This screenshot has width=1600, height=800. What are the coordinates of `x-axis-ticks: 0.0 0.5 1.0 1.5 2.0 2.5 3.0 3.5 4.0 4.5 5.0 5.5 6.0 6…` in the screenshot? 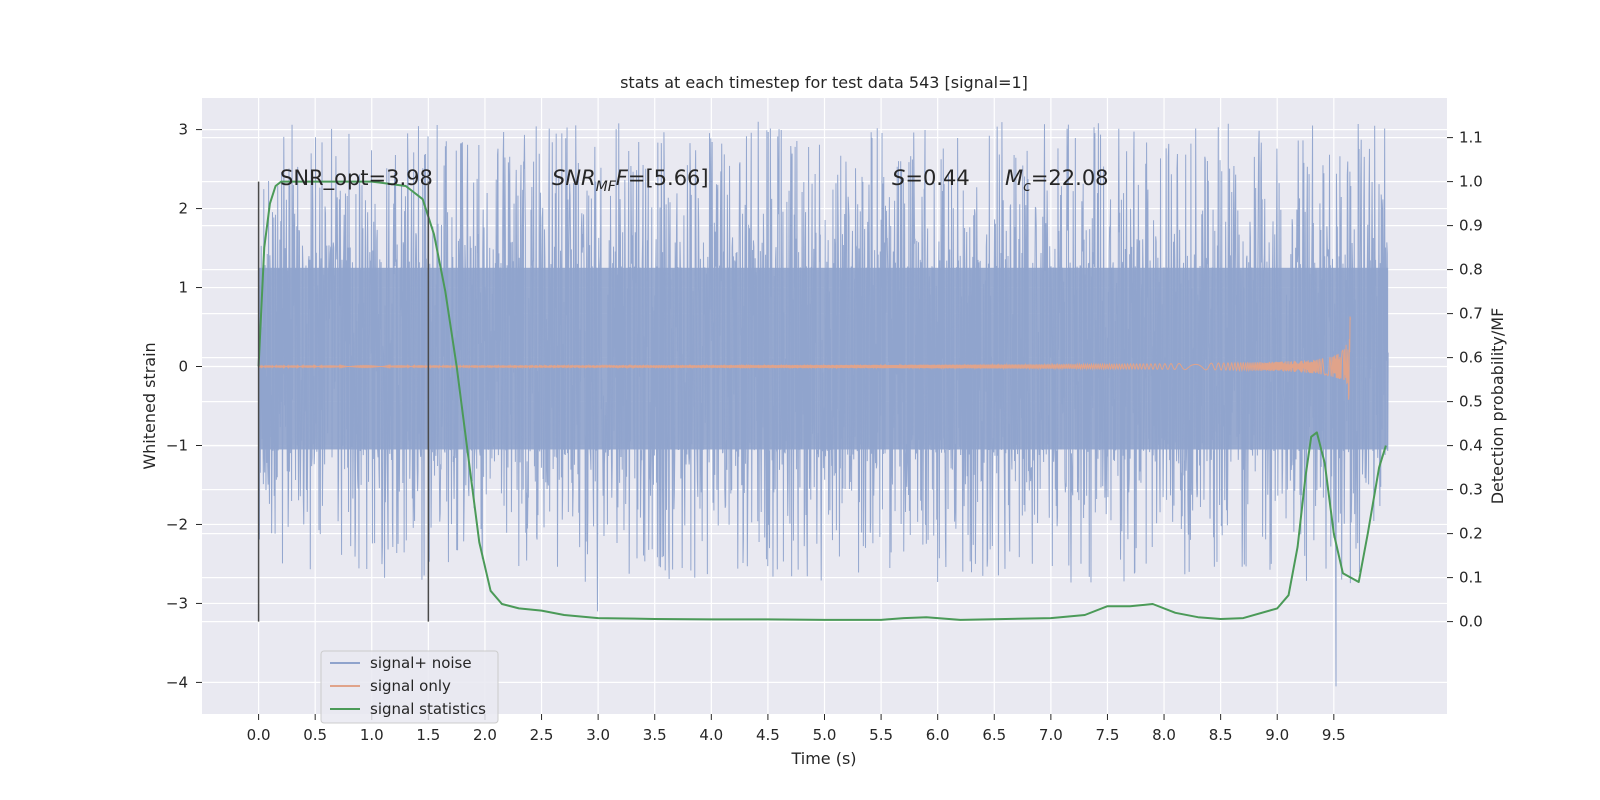 It's located at (796, 729).